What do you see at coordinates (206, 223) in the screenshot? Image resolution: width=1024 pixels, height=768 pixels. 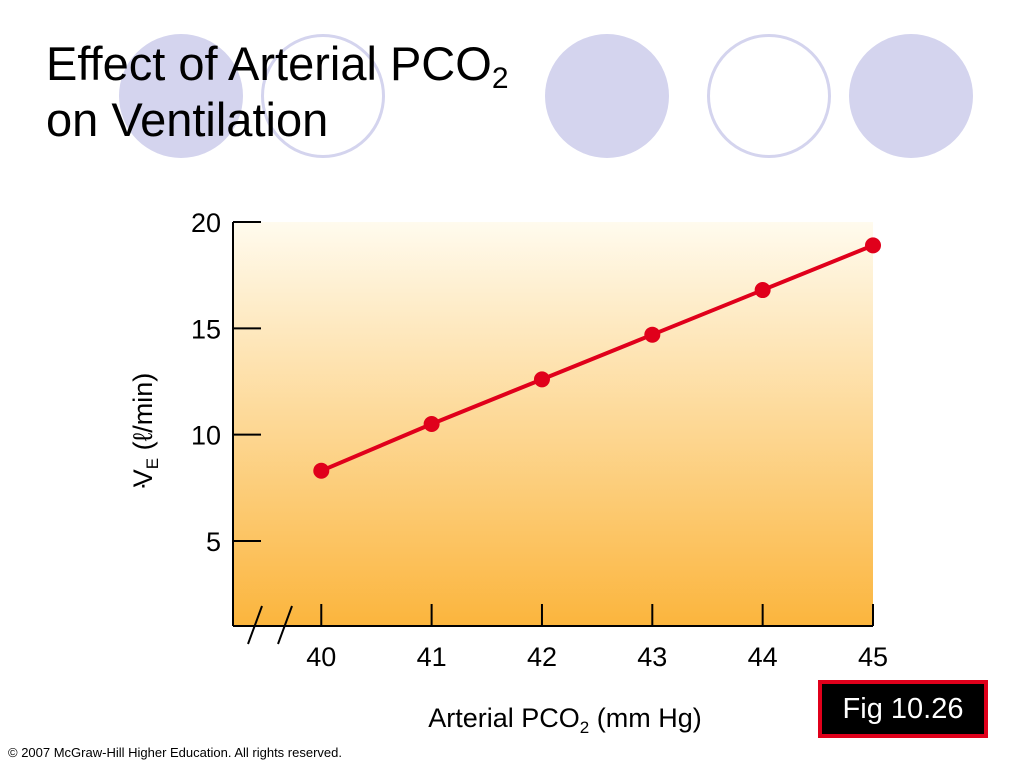 I see `y-tick-label: 20` at bounding box center [206, 223].